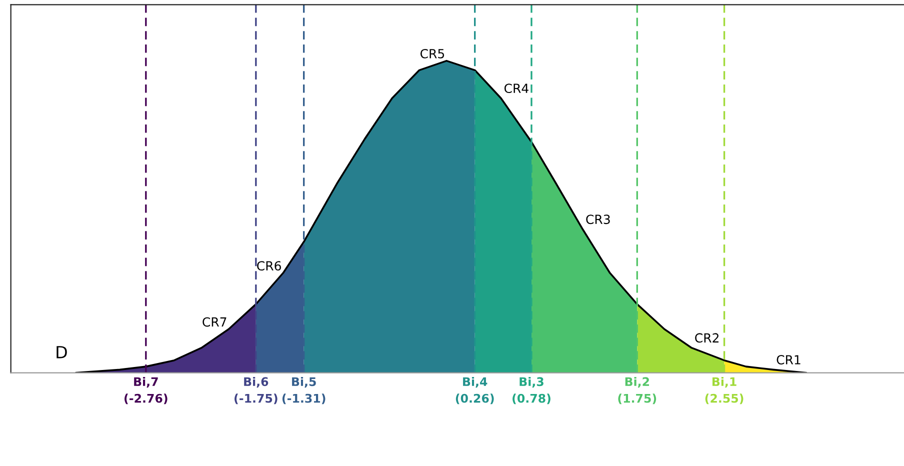 The image size is (904, 466). I want to click on x-tick-label: (-1.31), so click(304, 399).